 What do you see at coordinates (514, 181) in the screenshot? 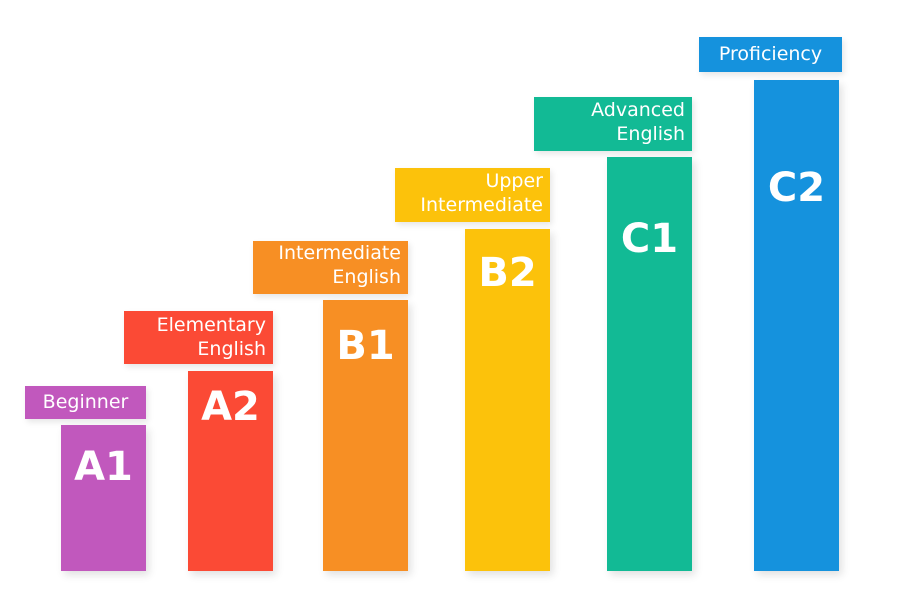
I see `level-label-b2-line-1: Upper` at bounding box center [514, 181].